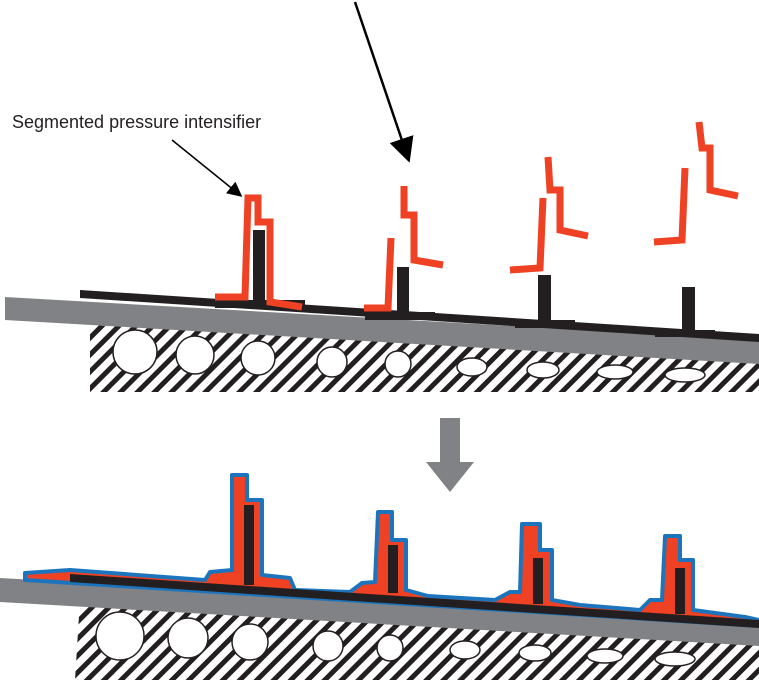  What do you see at coordinates (383, 82) in the screenshot?
I see `pointer-arrow` at bounding box center [383, 82].